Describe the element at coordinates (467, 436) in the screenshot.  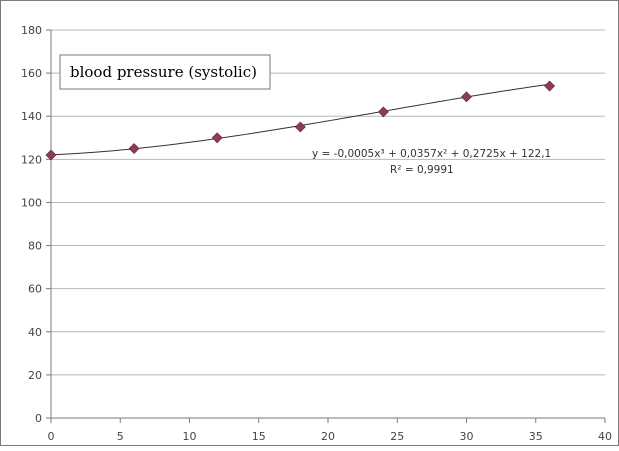
I see `x-tick-label: 30` at that location.